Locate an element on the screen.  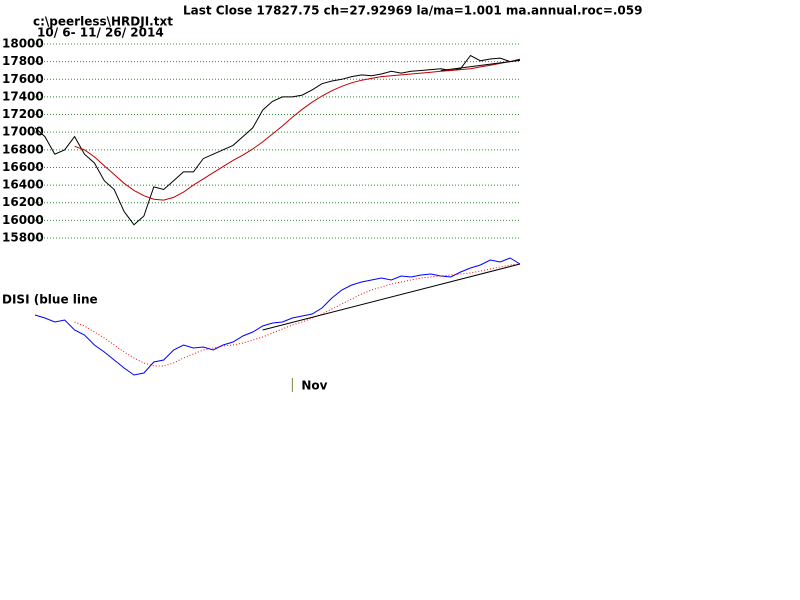
y-tick-label: 17400 is located at coordinates (23, 96).